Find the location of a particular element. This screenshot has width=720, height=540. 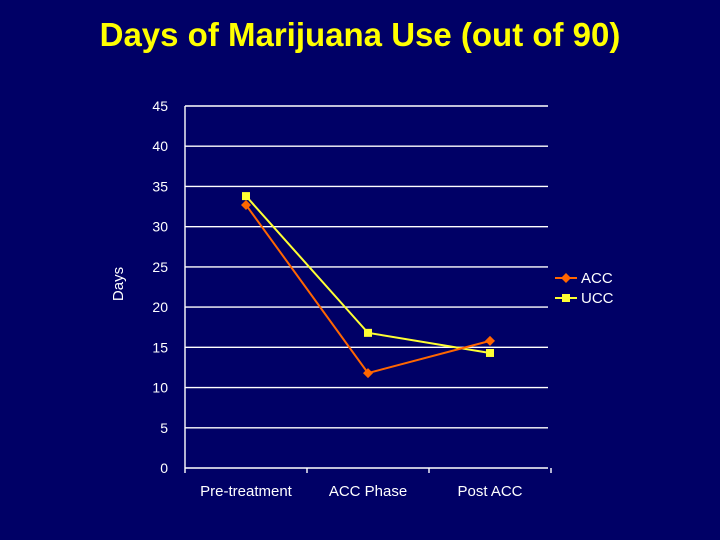

y-tick-labels: 0 5 10 15 20 25 30 35 40 45 is located at coordinates (160, 287).